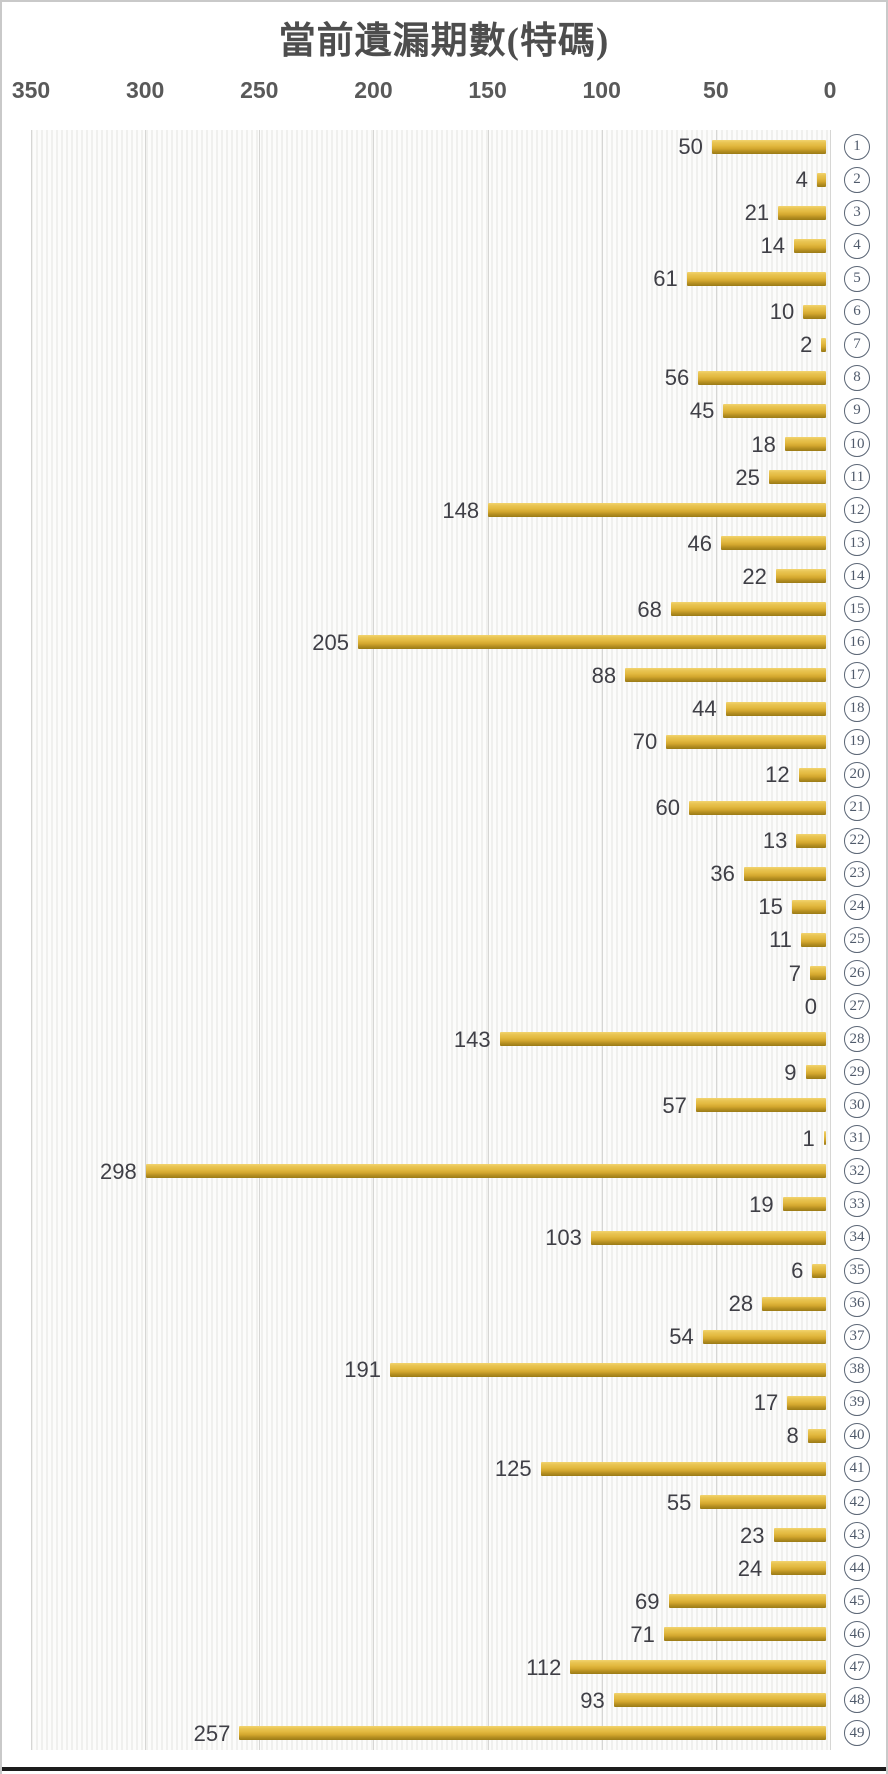  I want to click on value-label: 71, so click(642, 1634).